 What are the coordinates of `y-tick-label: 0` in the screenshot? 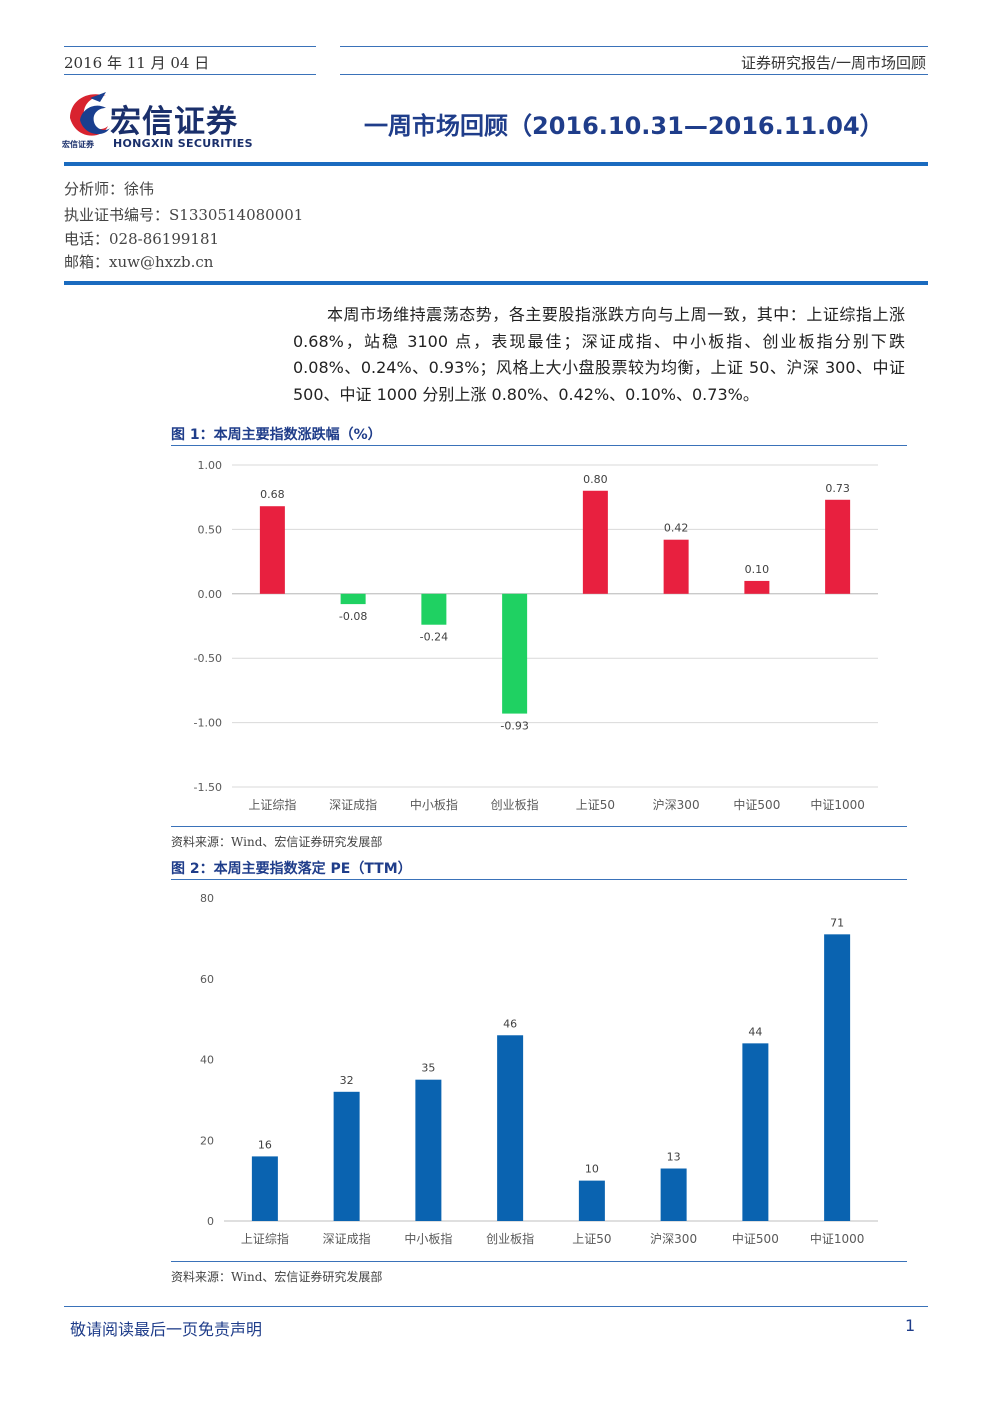 It's located at (210, 1221).